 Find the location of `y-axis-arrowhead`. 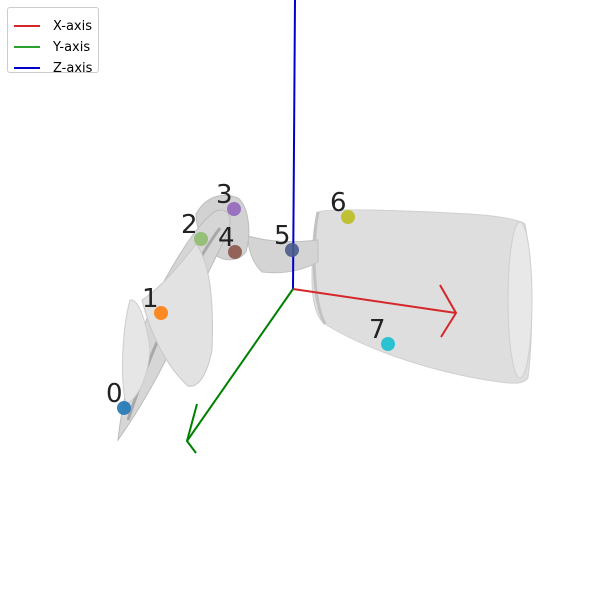

y-axis-arrowhead is located at coordinates (191, 428).